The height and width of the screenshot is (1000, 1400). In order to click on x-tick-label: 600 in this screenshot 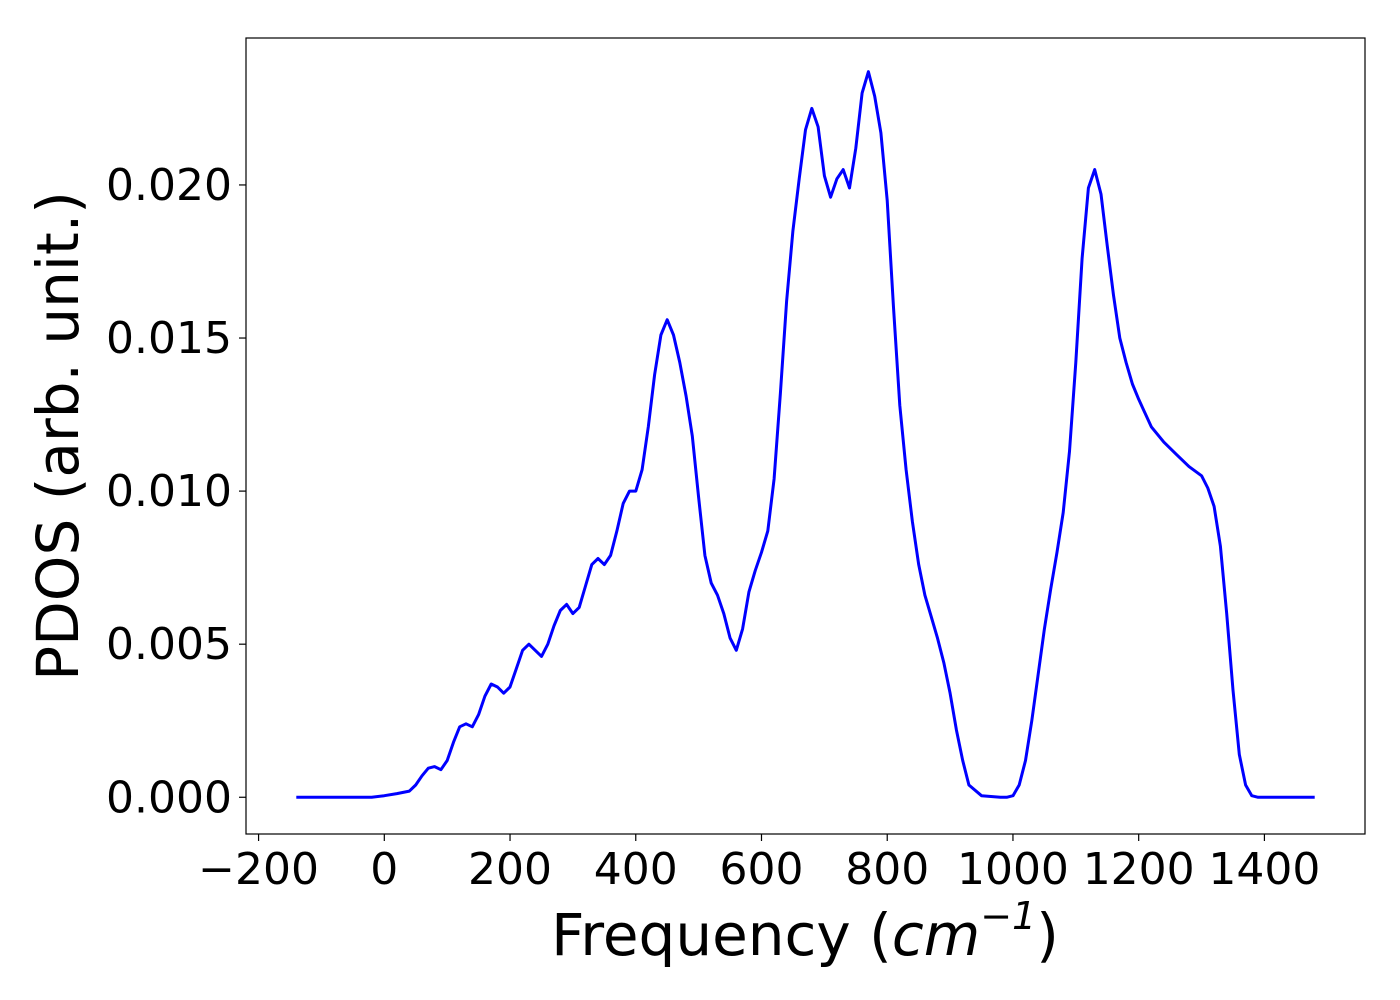, I will do `click(762, 869)`.